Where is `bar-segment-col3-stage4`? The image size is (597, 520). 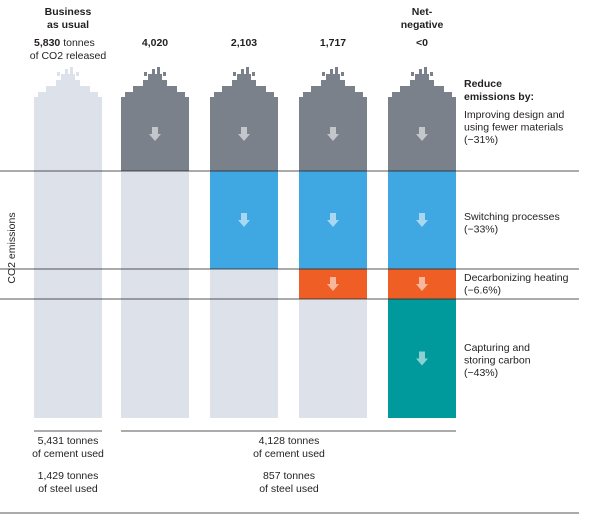
bar-segment-col3-stage4 is located at coordinates (244, 358).